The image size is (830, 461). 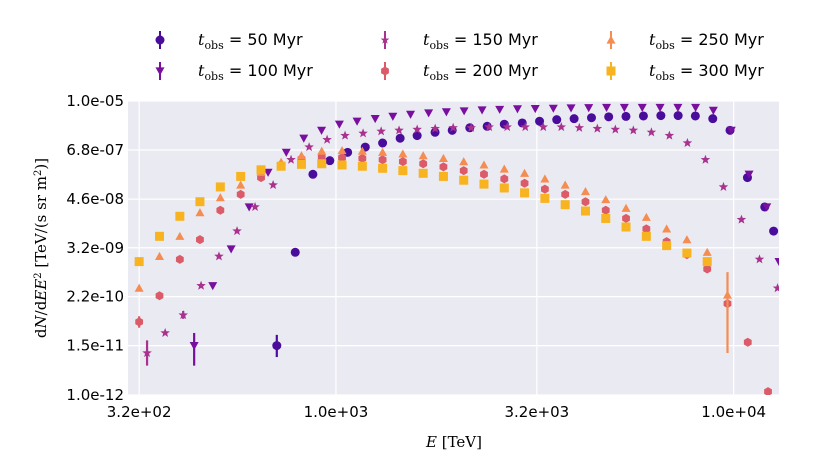 What do you see at coordinates (480, 41) in the screenshot?
I see `legend-label: tobs = 150 Myr` at bounding box center [480, 41].